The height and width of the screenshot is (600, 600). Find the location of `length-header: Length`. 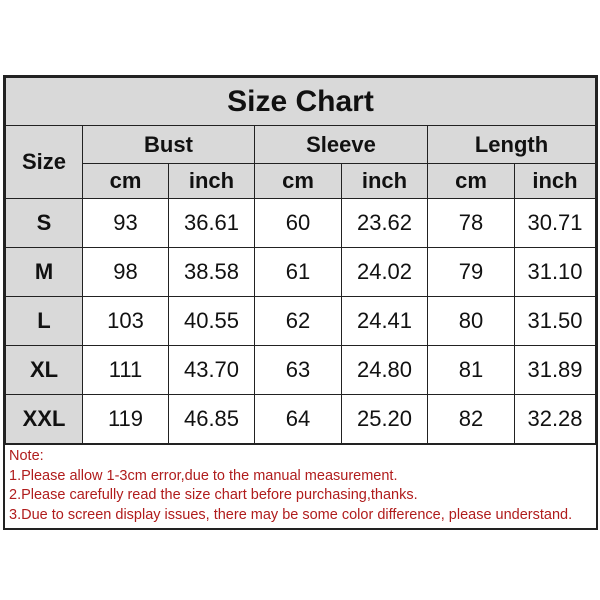

length-header: Length is located at coordinates (511, 144).